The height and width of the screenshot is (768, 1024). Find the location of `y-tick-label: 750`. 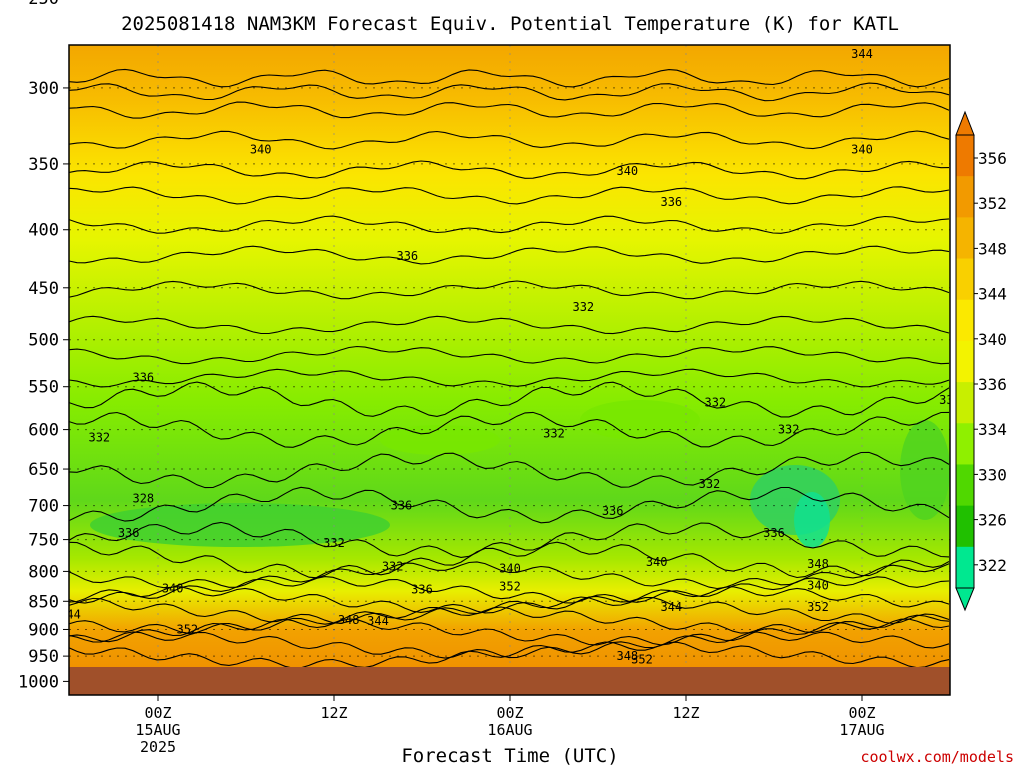

y-tick-label: 750 is located at coordinates (43, 541).